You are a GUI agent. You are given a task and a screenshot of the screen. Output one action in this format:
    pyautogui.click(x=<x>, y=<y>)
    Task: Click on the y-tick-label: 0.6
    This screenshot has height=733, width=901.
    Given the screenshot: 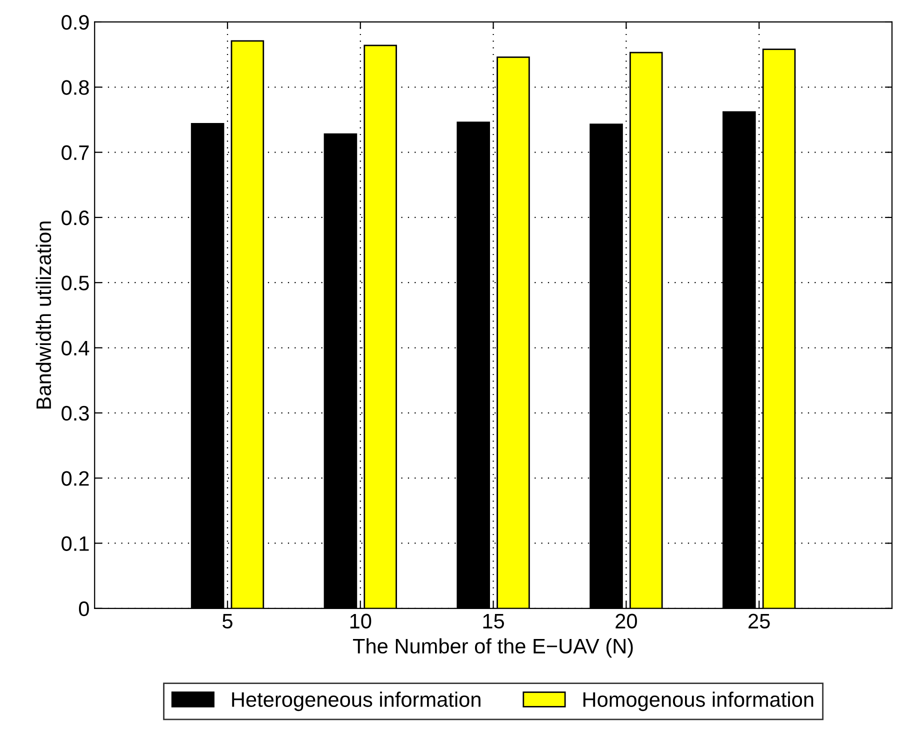 What is the action you would take?
    pyautogui.click(x=75, y=218)
    